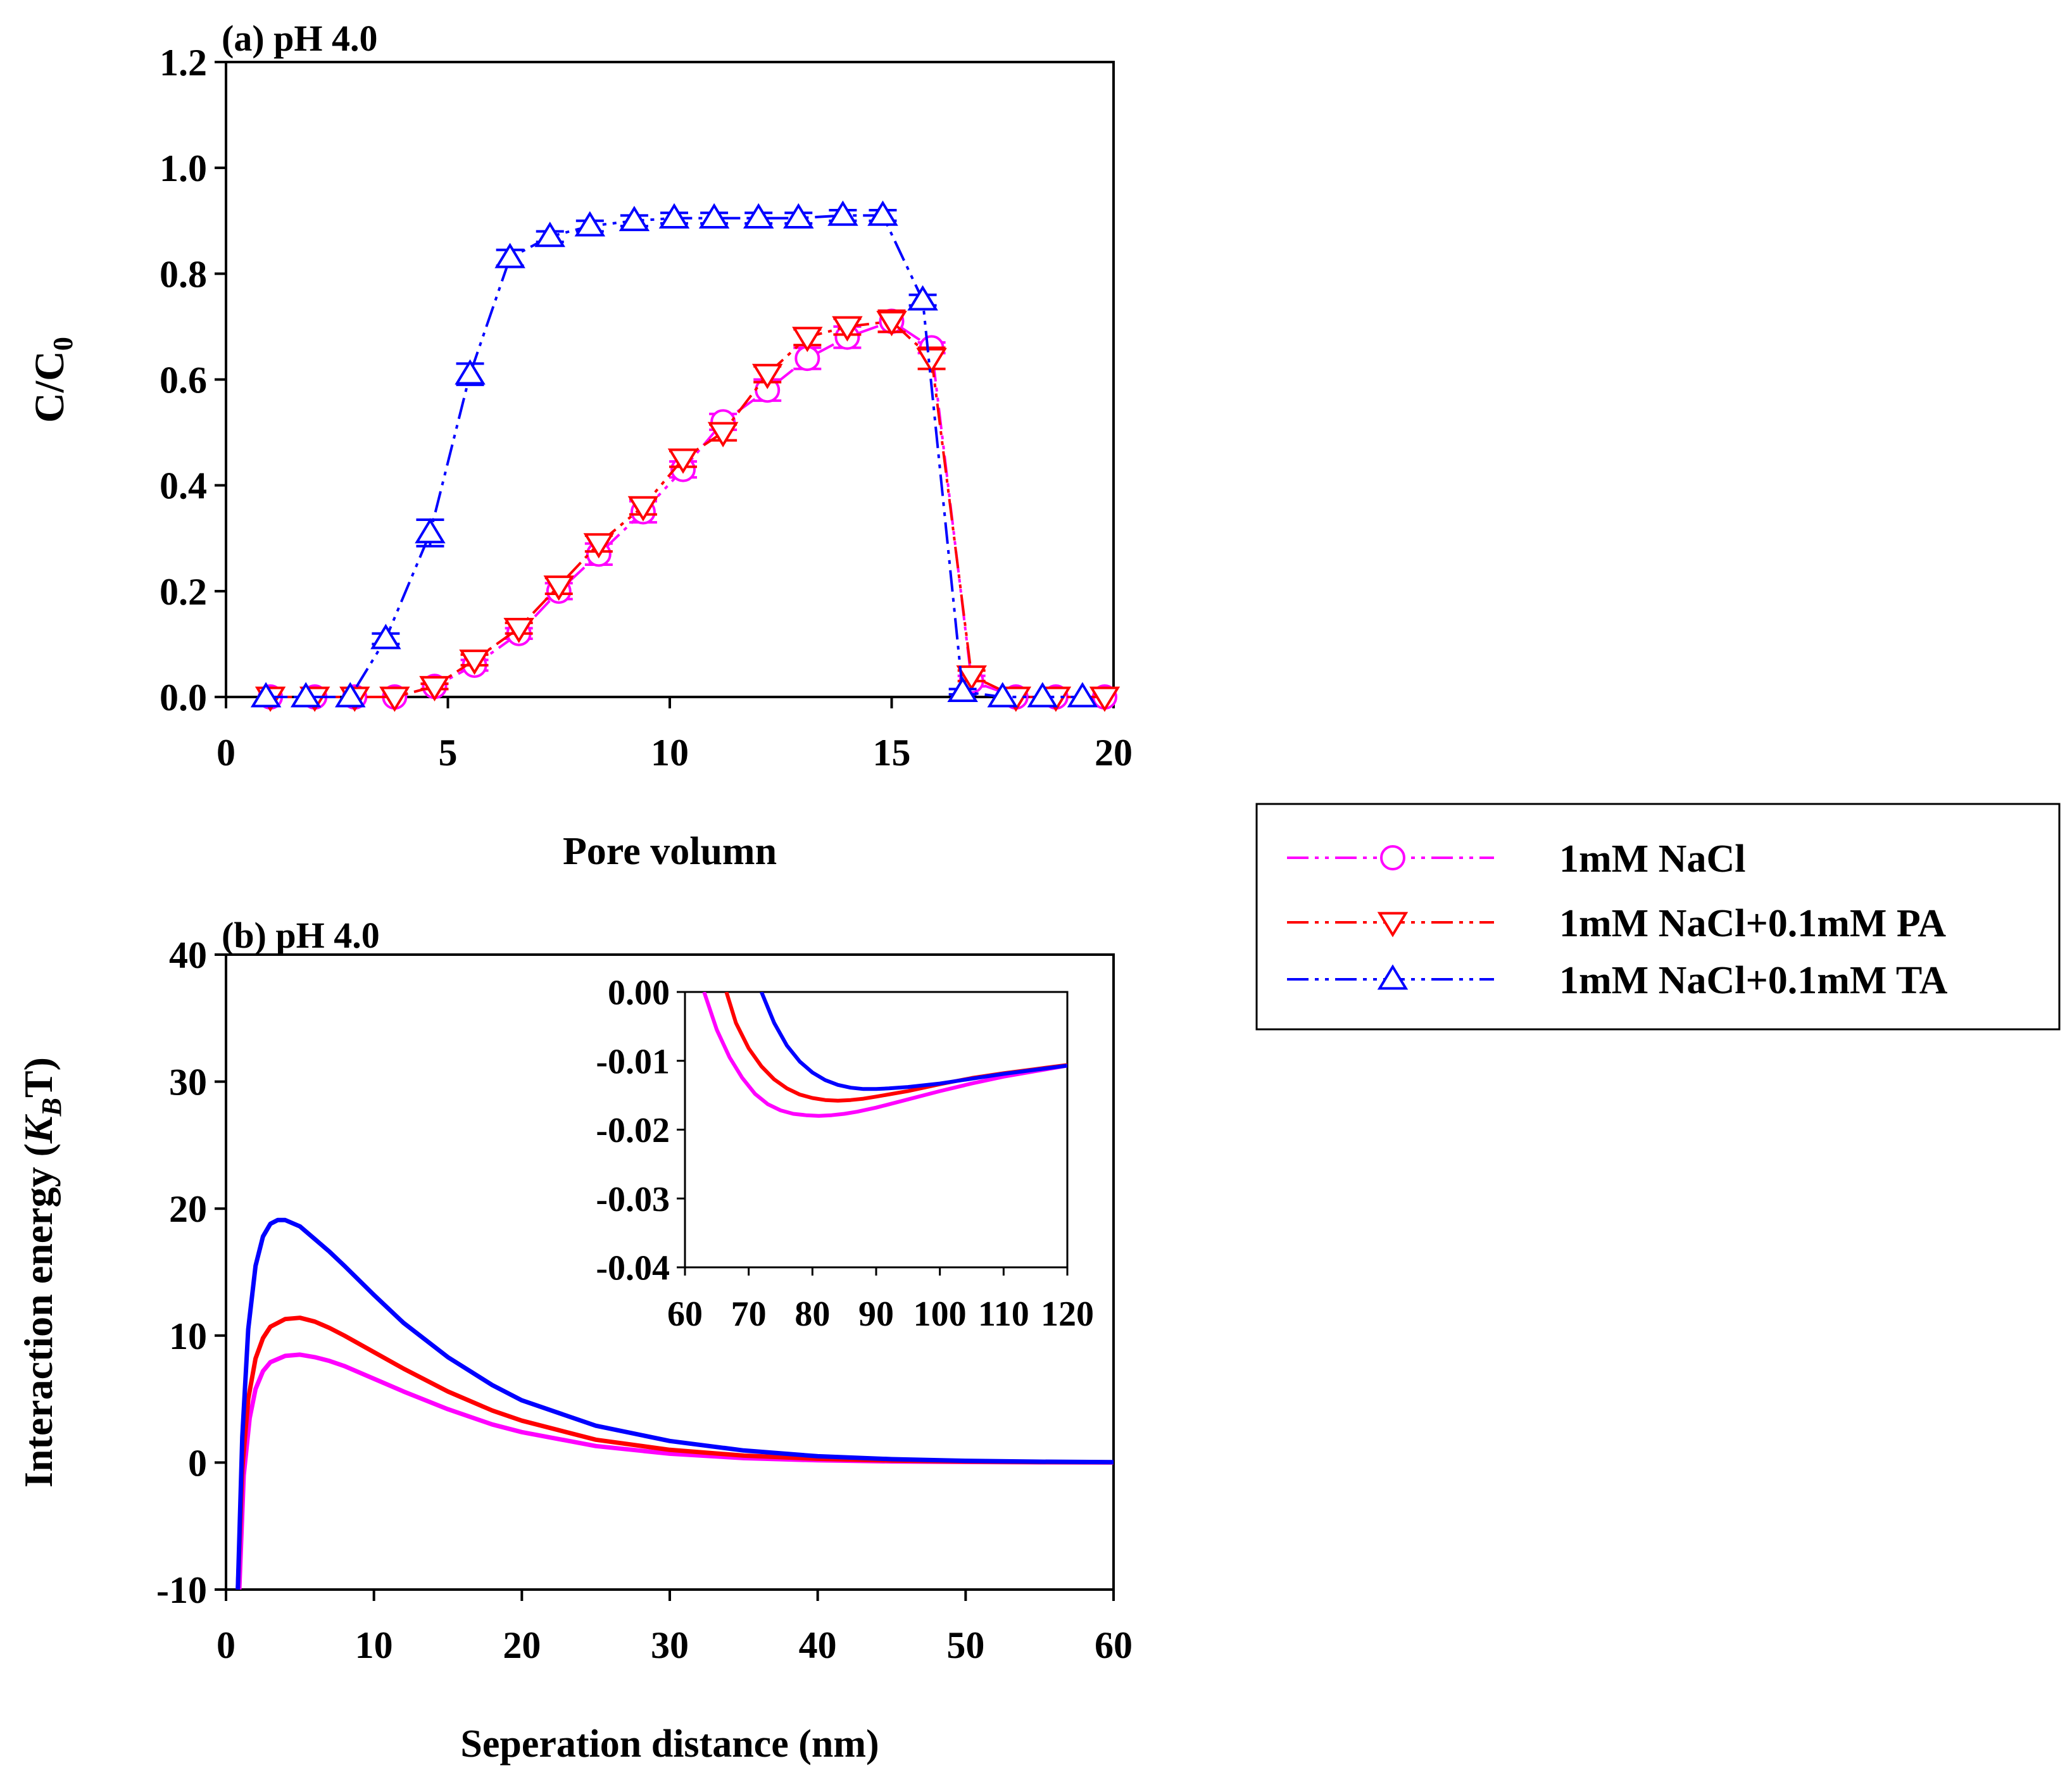  Describe the element at coordinates (522, 1645) in the screenshot. I see `panel-b-x-tick-label: 20` at that location.